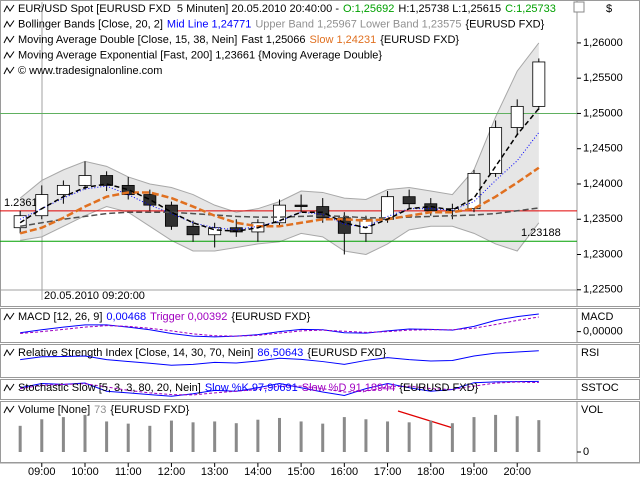 Image resolution: width=640 pixels, height=480 pixels. I want to click on y-tick-label: 1,26000, so click(603, 43).